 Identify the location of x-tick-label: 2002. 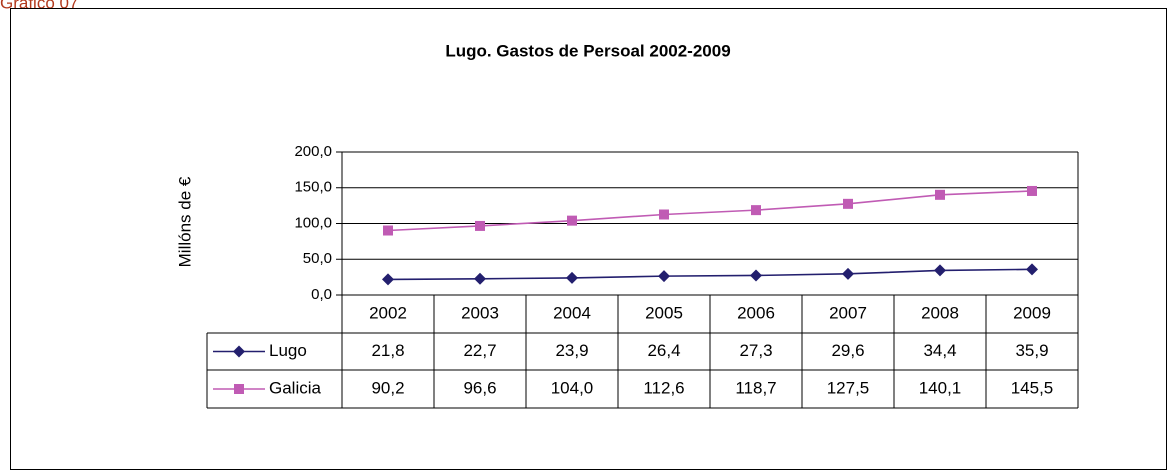
(388, 312).